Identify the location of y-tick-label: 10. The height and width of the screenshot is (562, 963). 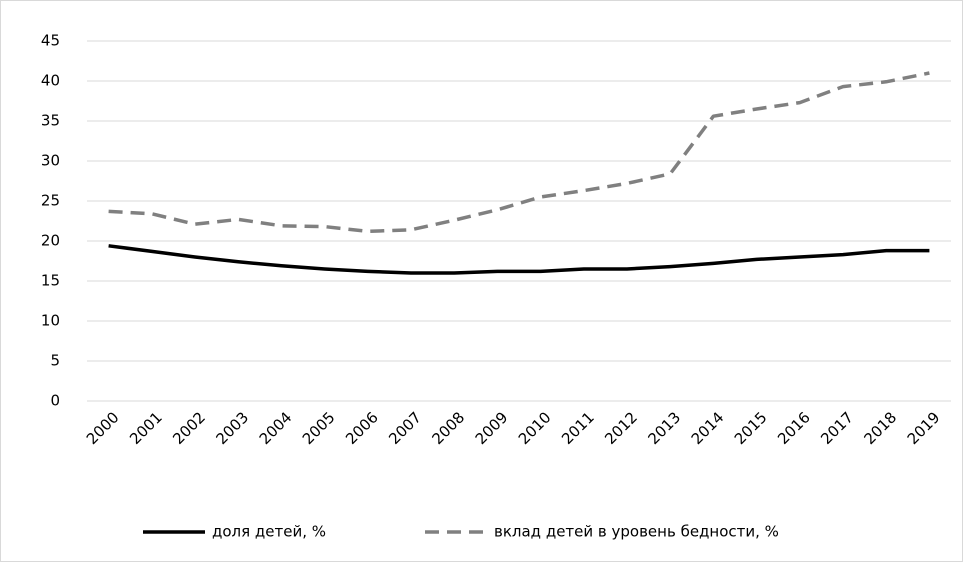
(50, 321).